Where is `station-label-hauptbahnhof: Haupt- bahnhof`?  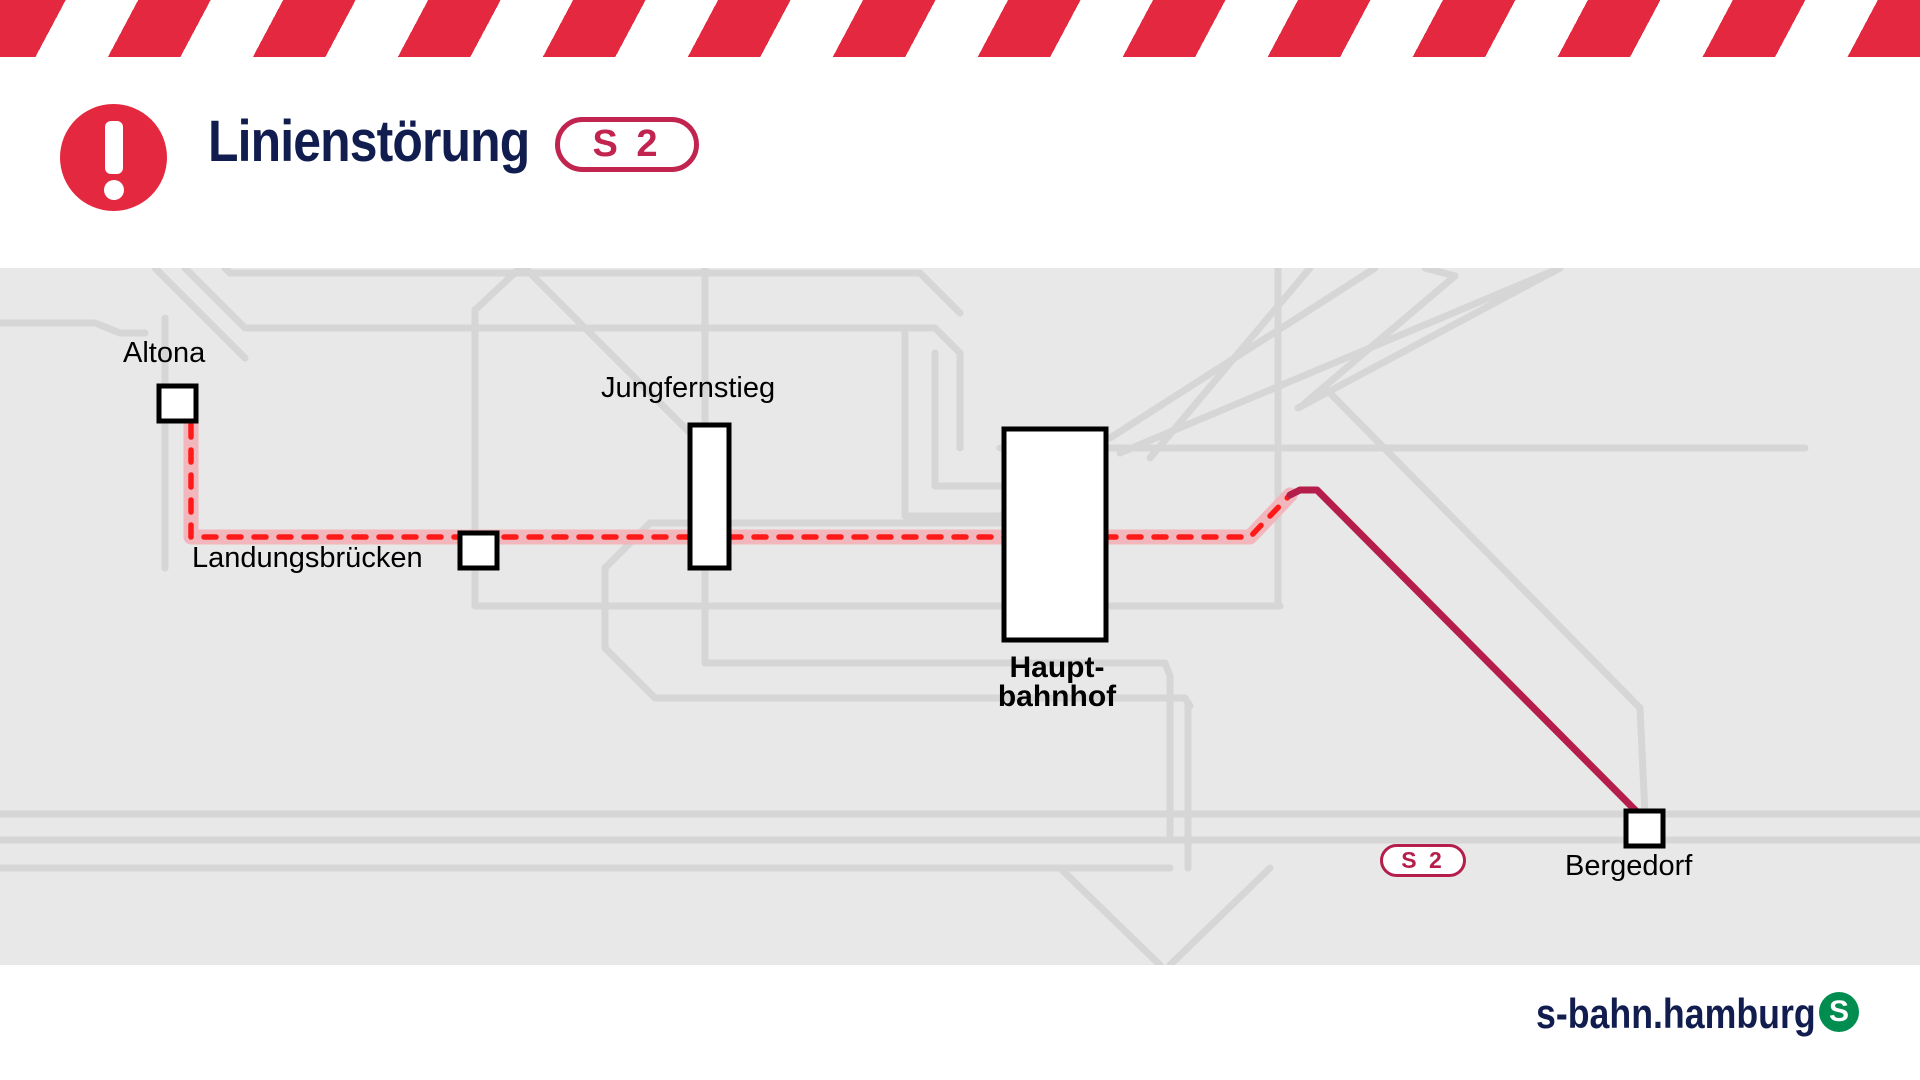
station-label-hauptbahnhof: Haupt- bahnhof is located at coordinates (1057, 682).